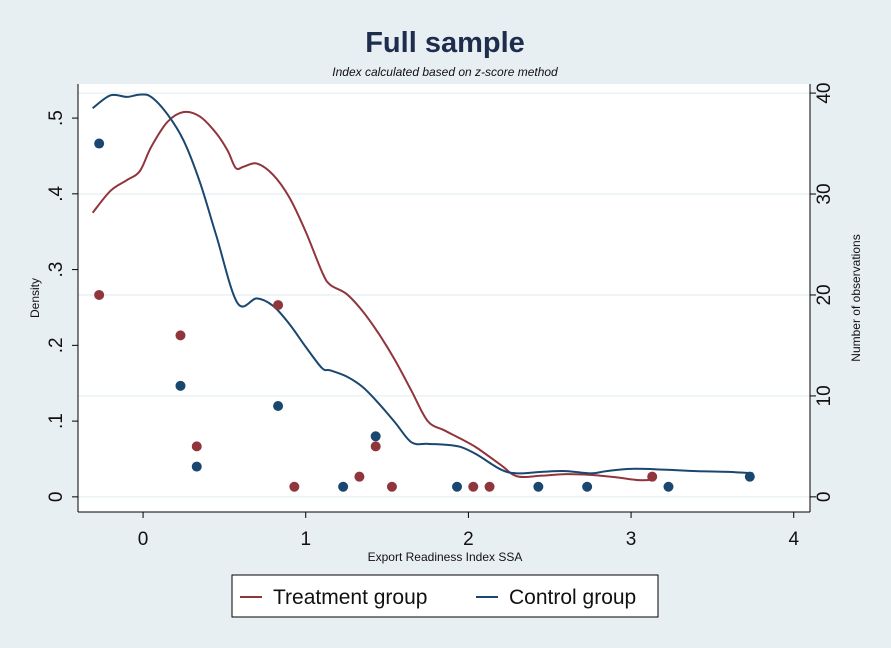 Image resolution: width=891 pixels, height=648 pixels. What do you see at coordinates (445, 72) in the screenshot?
I see `chart-subtitle: Index calculated based on z-score method` at bounding box center [445, 72].